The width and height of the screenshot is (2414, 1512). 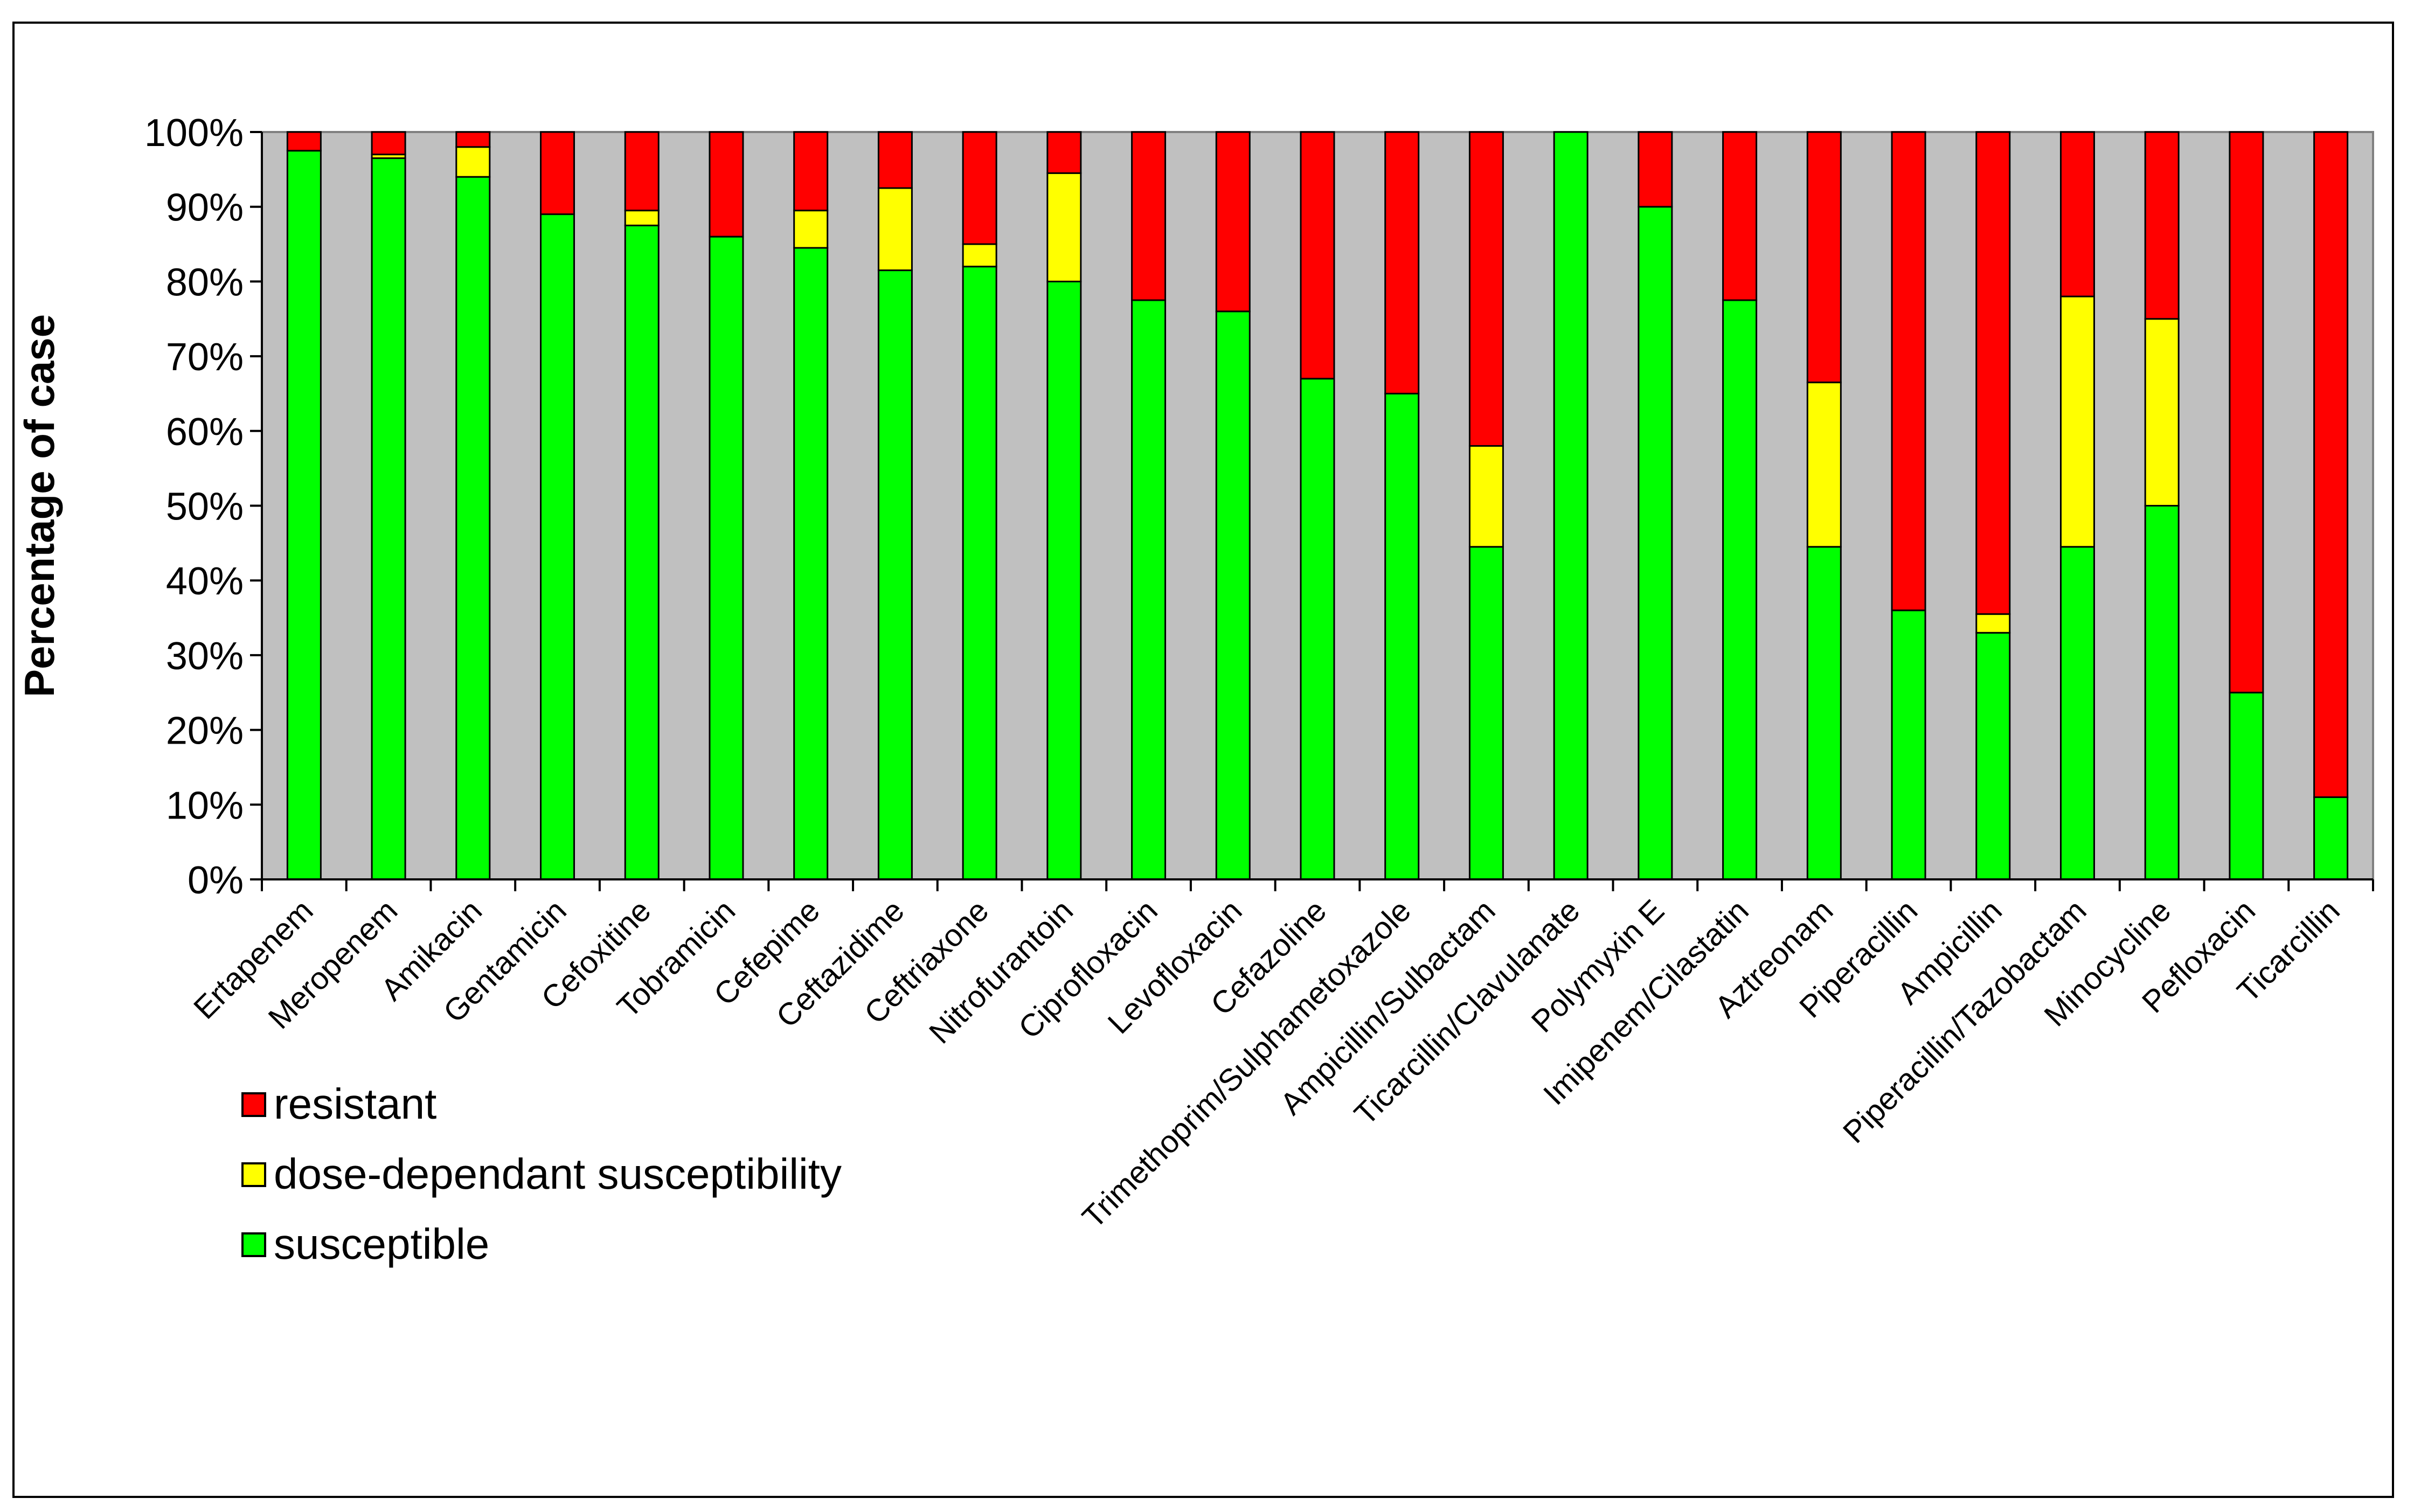 What do you see at coordinates (205, 731) in the screenshot?
I see `y-tick-label: 20%` at bounding box center [205, 731].